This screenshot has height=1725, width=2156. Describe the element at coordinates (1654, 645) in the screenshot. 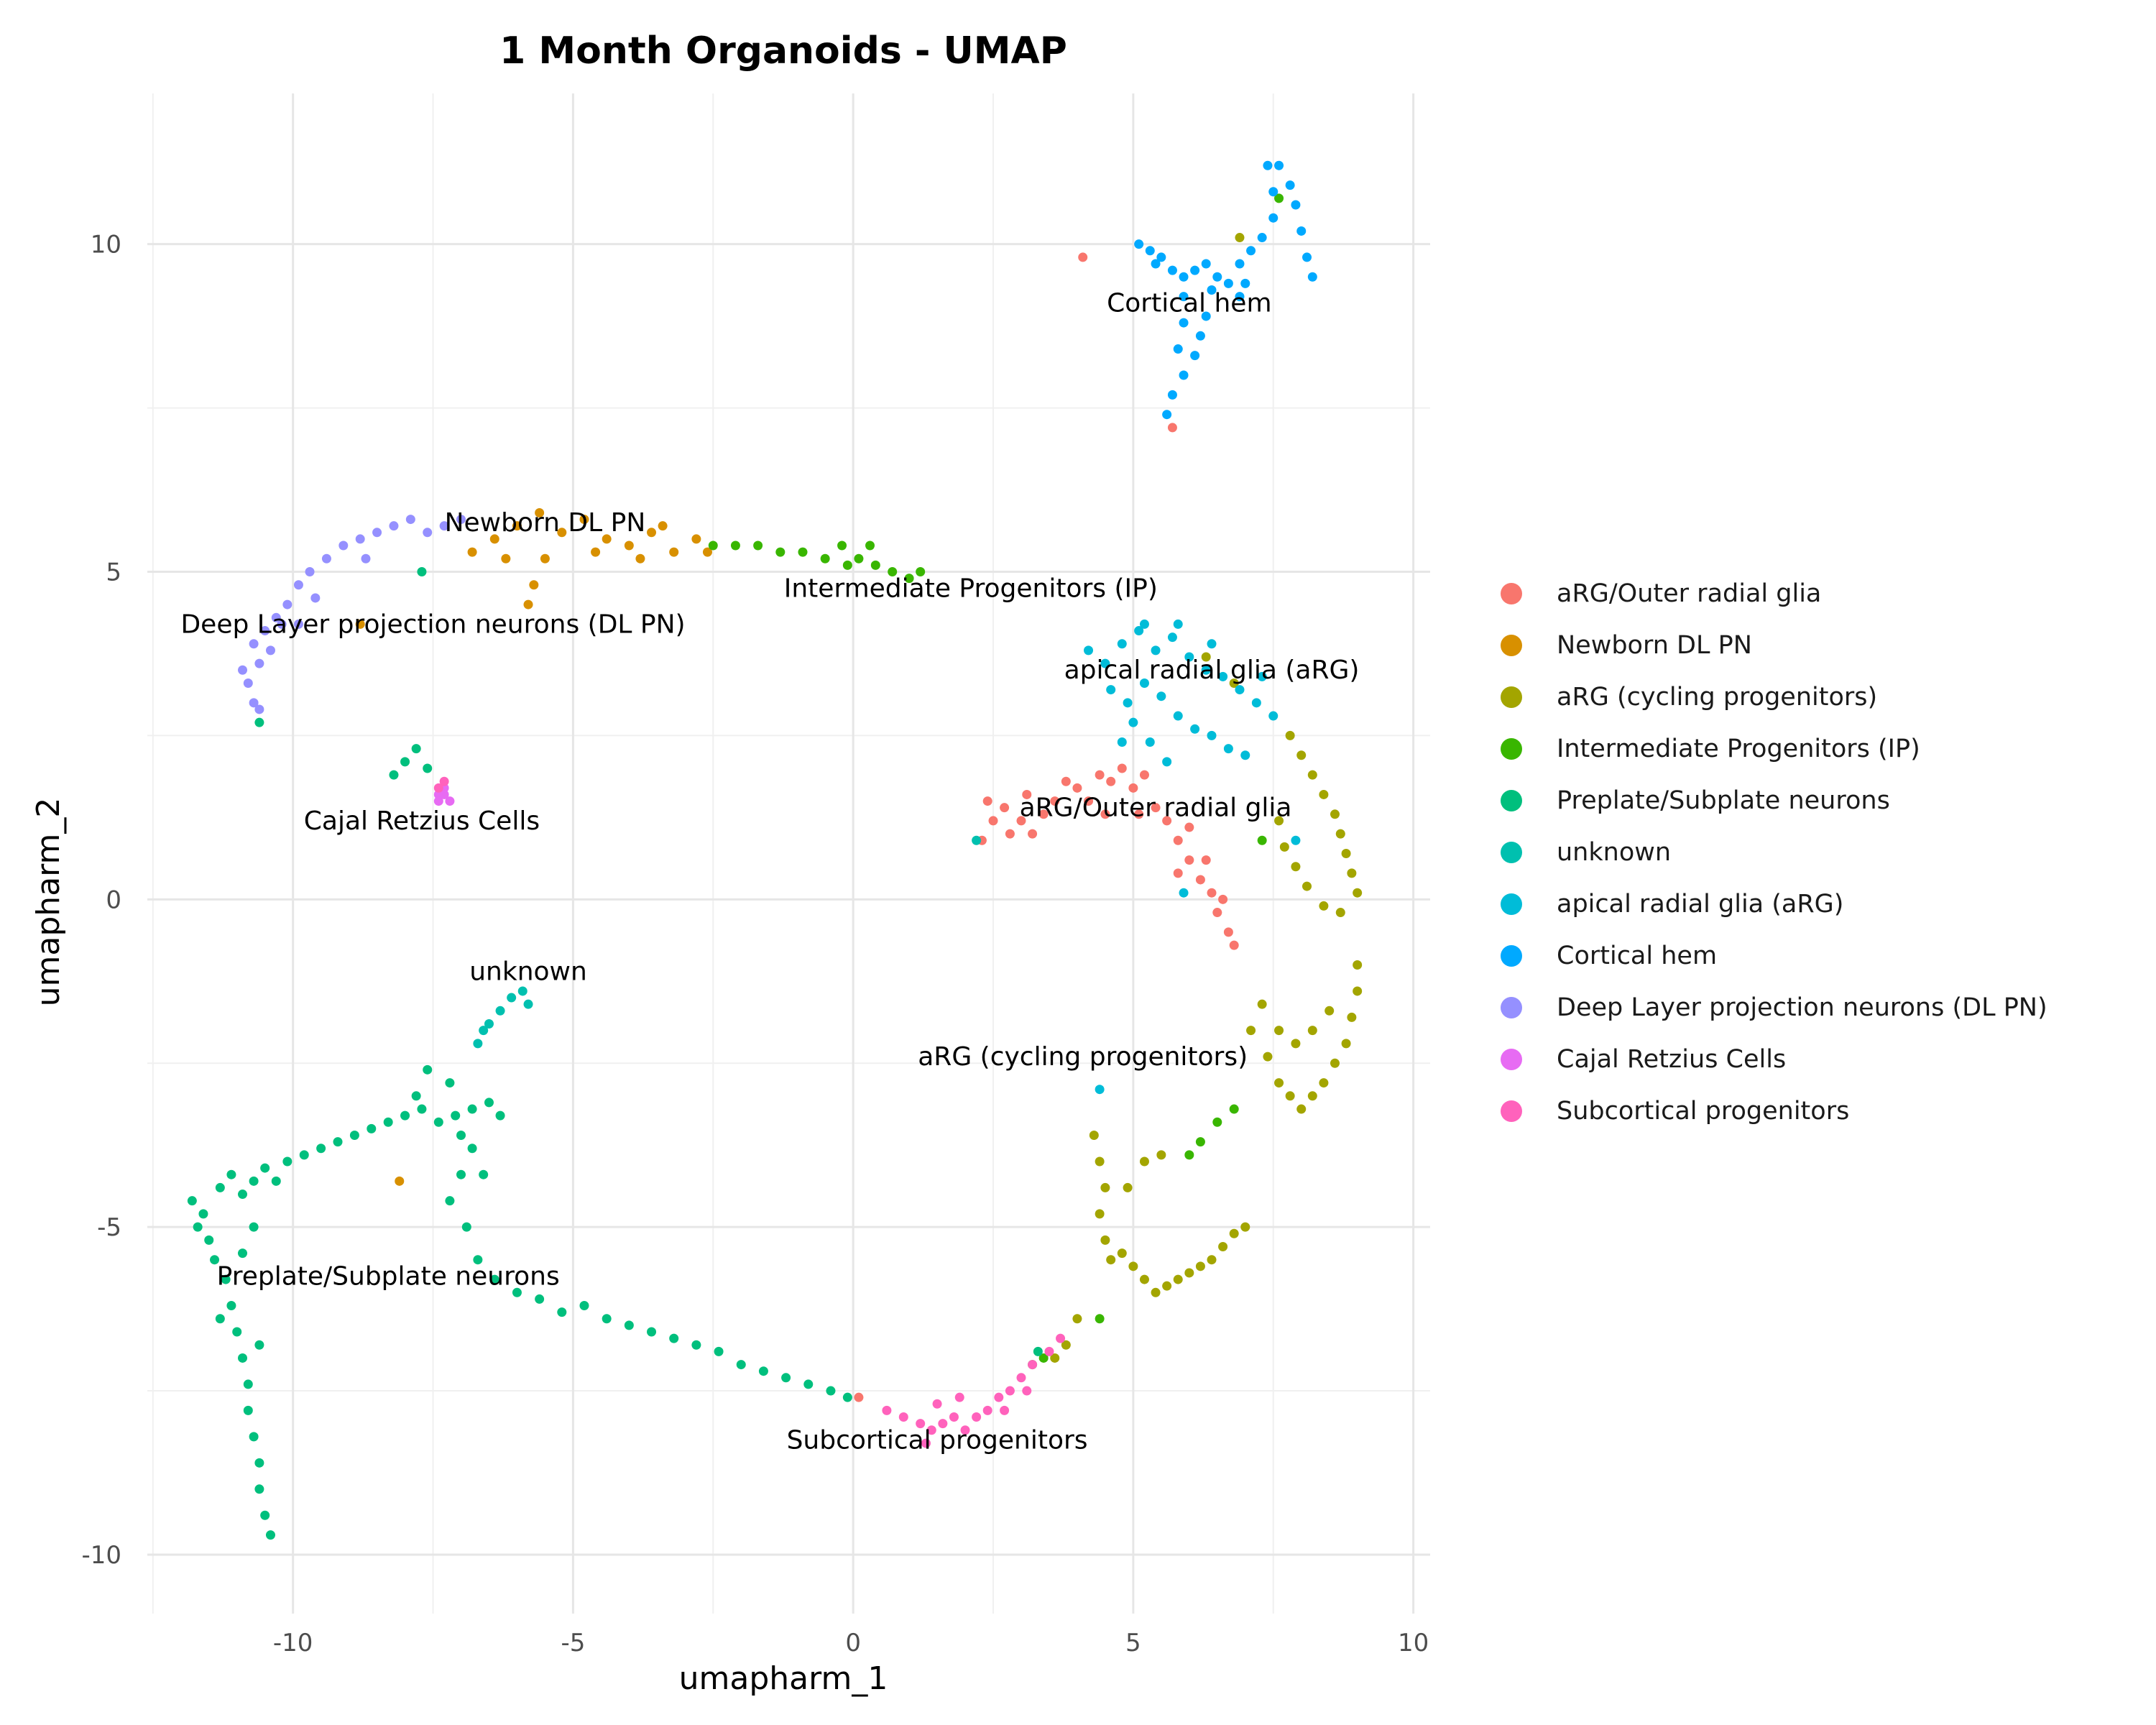

I see `legend-label: Newborn DL PN` at that location.